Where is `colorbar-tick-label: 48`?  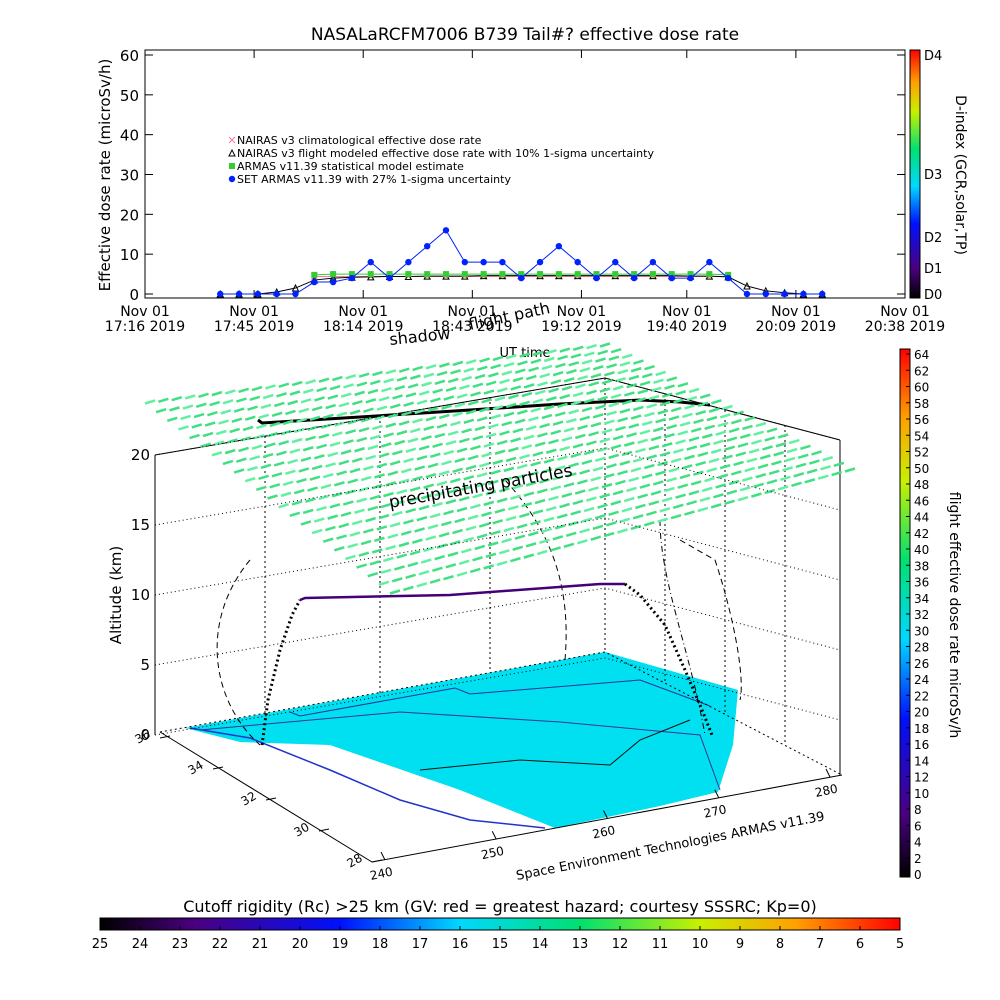
colorbar-tick-label: 48 is located at coordinates (921, 485).